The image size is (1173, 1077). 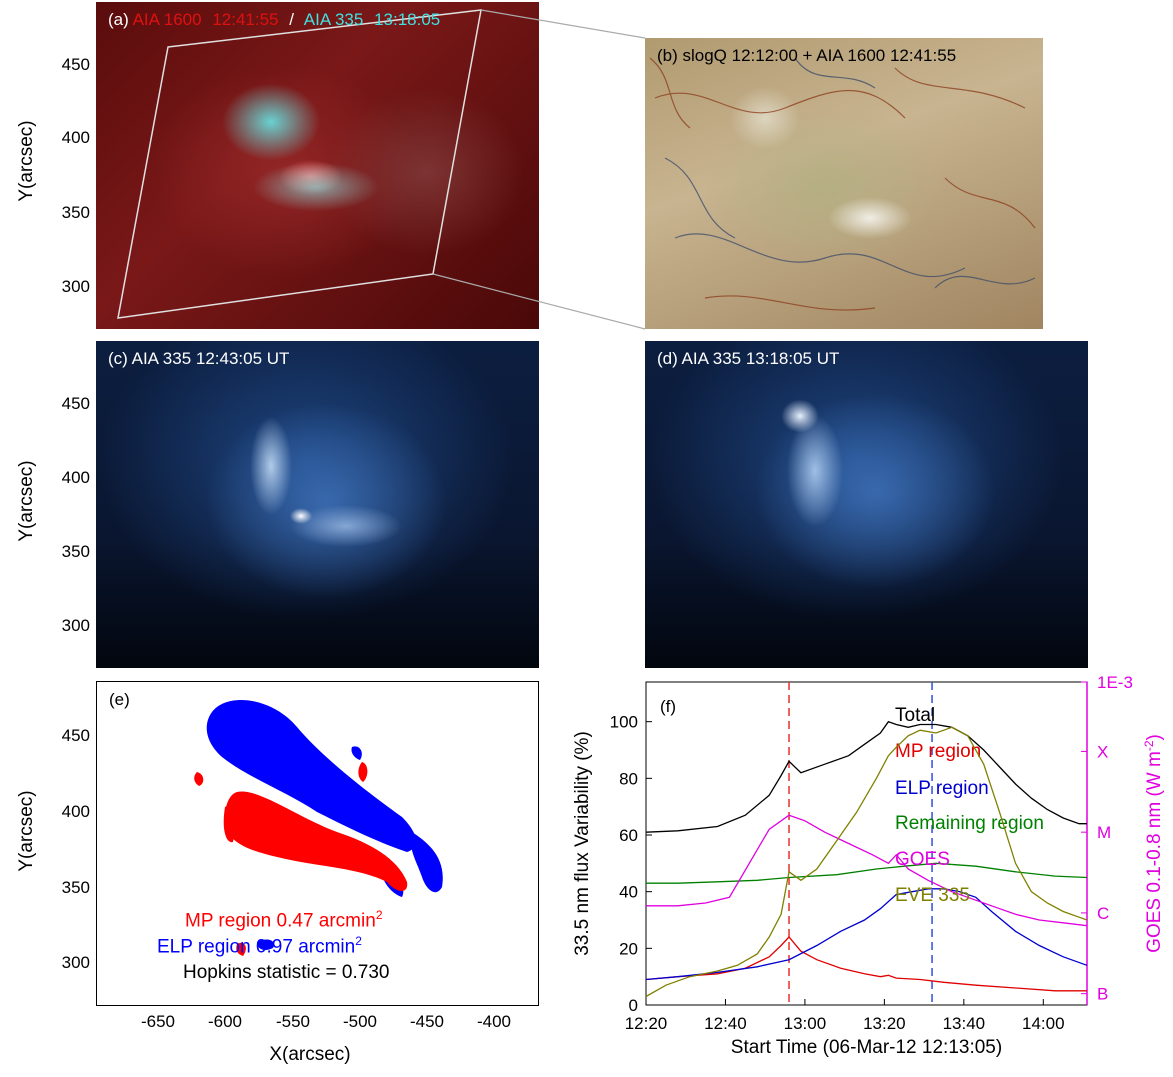 I want to click on panel-b-title: (b) slogQ 12:12:00 + AIA 1600 12:41:55, so click(x=807, y=55).